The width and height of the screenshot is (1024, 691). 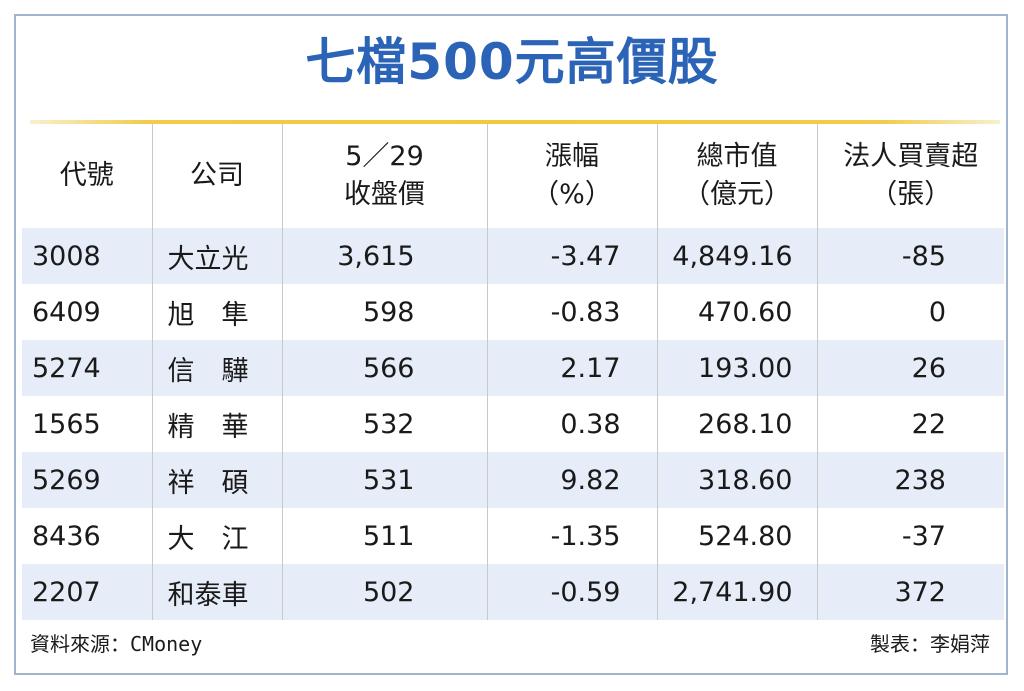 I want to click on source-note: 資料來源：CMoney, so click(x=116, y=642).